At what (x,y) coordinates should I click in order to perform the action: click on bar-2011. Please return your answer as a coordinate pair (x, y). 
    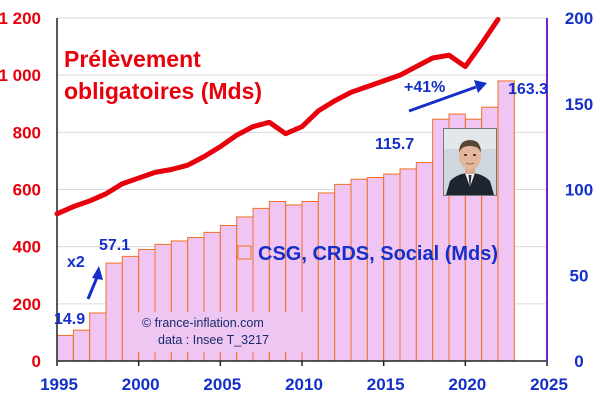
    Looking at the image, I should click on (326, 277).